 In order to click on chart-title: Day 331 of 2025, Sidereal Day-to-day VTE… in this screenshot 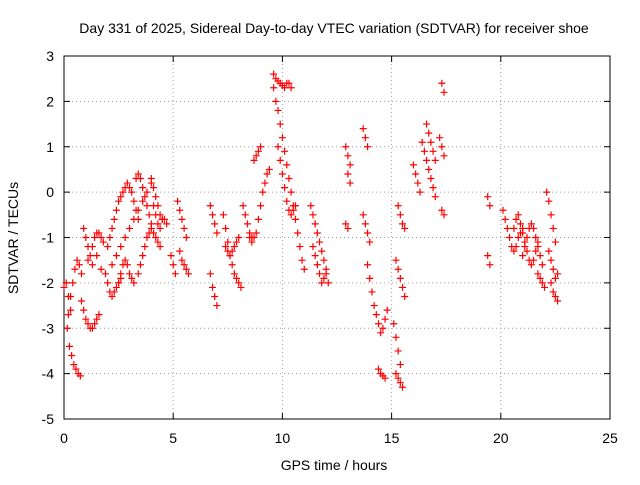, I will do `click(334, 28)`.